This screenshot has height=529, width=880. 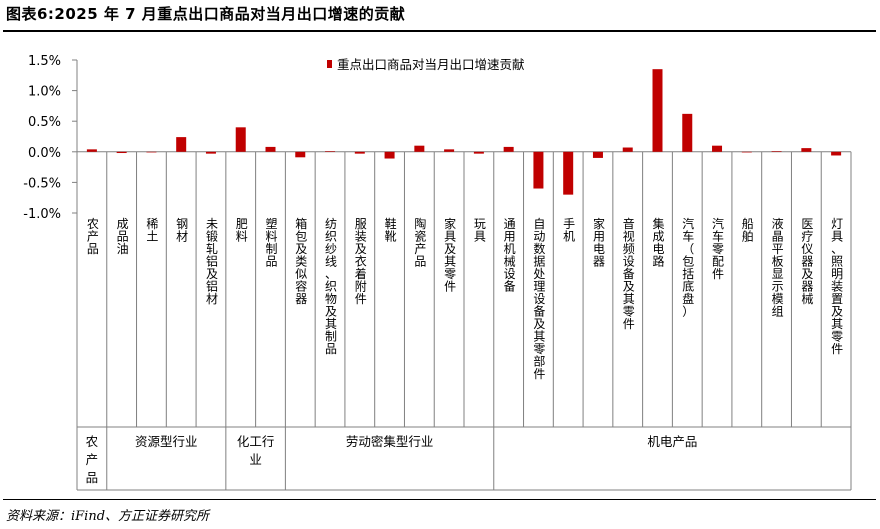 What do you see at coordinates (510, 255) in the screenshot?
I see `category-label: 通用机械设备` at bounding box center [510, 255].